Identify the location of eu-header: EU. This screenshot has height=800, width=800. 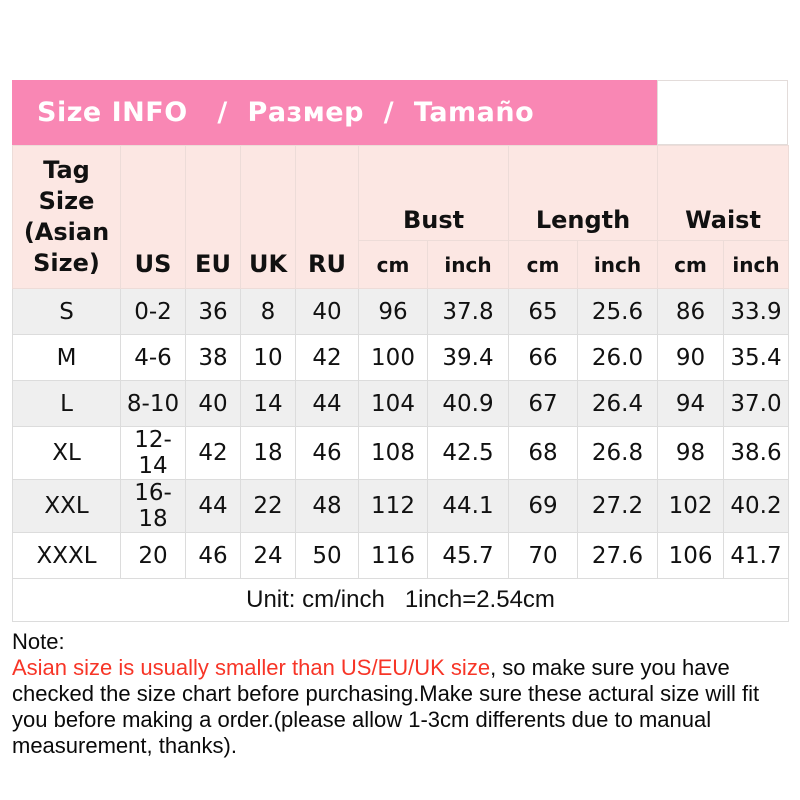
(213, 217).